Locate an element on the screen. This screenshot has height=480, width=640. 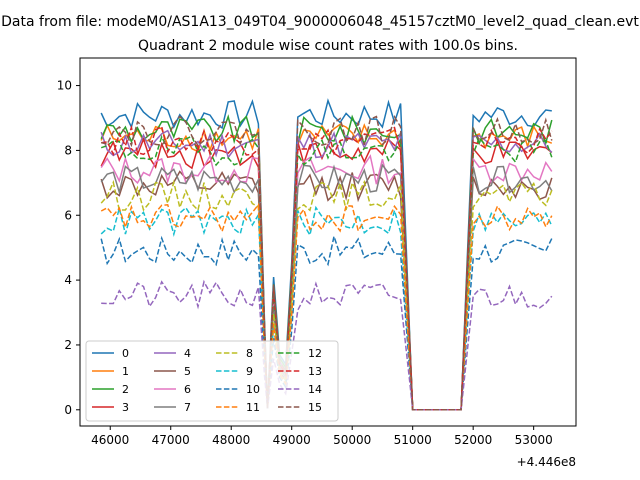
x-tick-label: 49000 is located at coordinates (292, 440).